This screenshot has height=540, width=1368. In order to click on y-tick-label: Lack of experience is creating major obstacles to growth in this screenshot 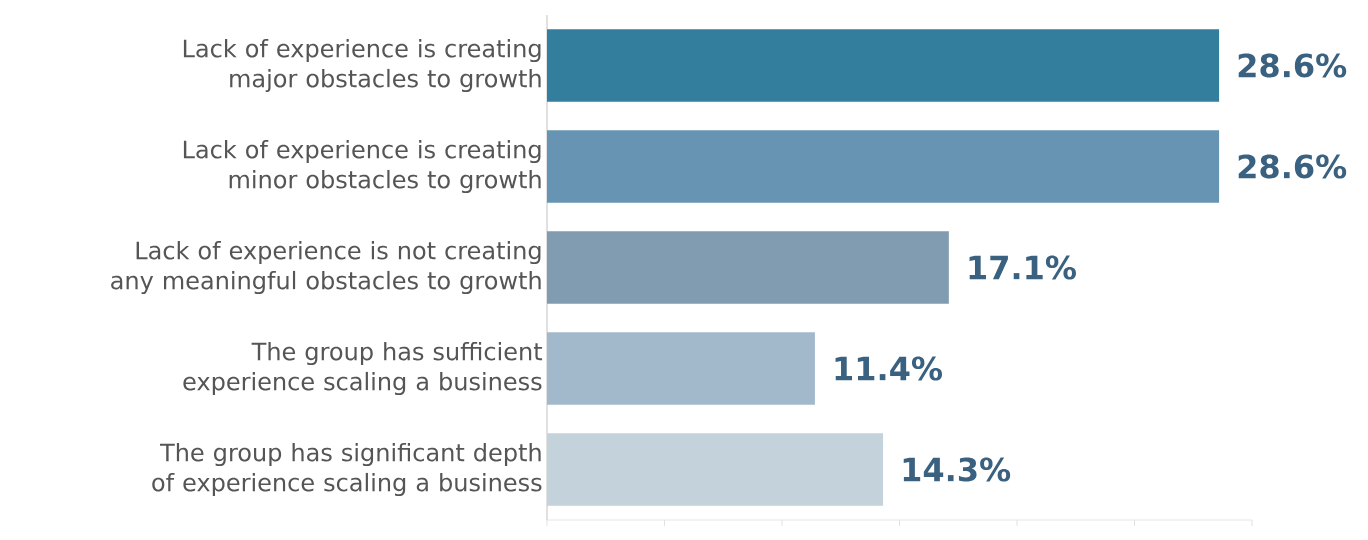, I will do `click(362, 66)`.